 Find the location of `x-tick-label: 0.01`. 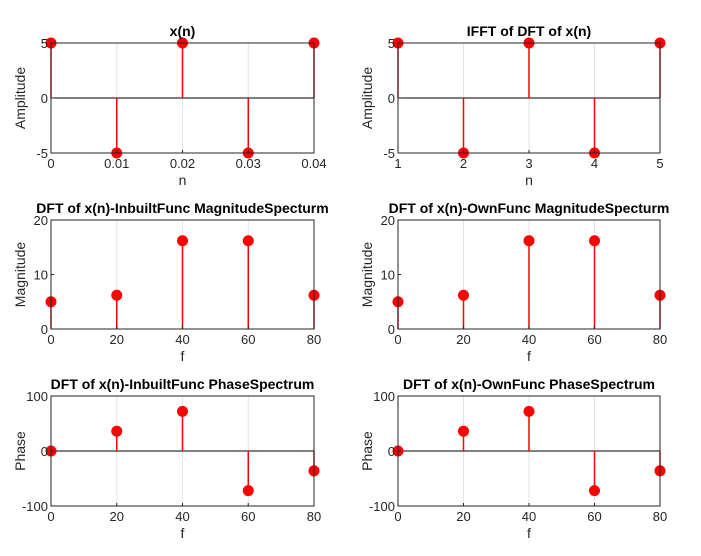

x-tick-label: 0.01 is located at coordinates (116, 163).